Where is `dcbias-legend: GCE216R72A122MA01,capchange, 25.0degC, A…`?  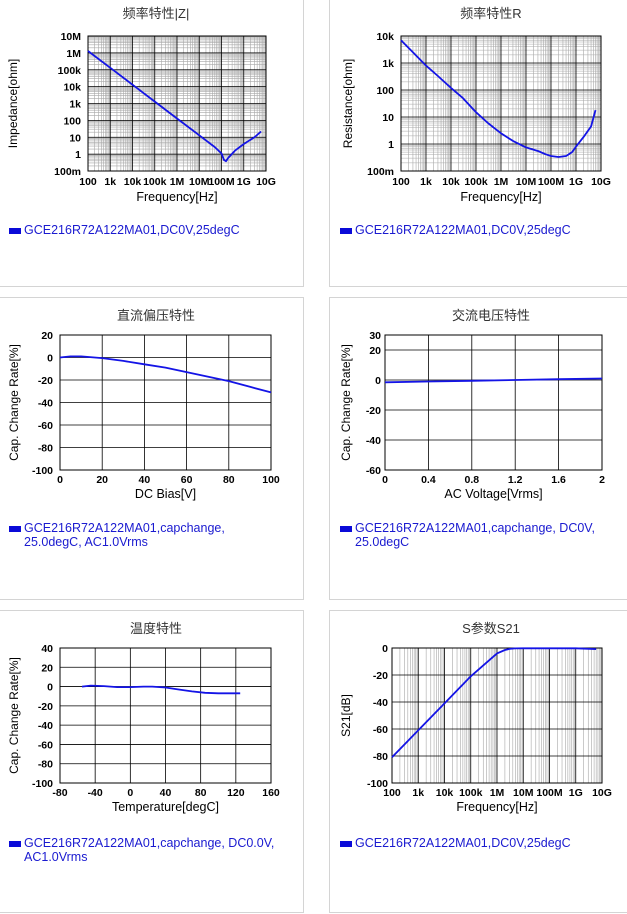 dcbias-legend: GCE216R72A122MA01,capchange, 25.0degC, A… is located at coordinates (117, 535).